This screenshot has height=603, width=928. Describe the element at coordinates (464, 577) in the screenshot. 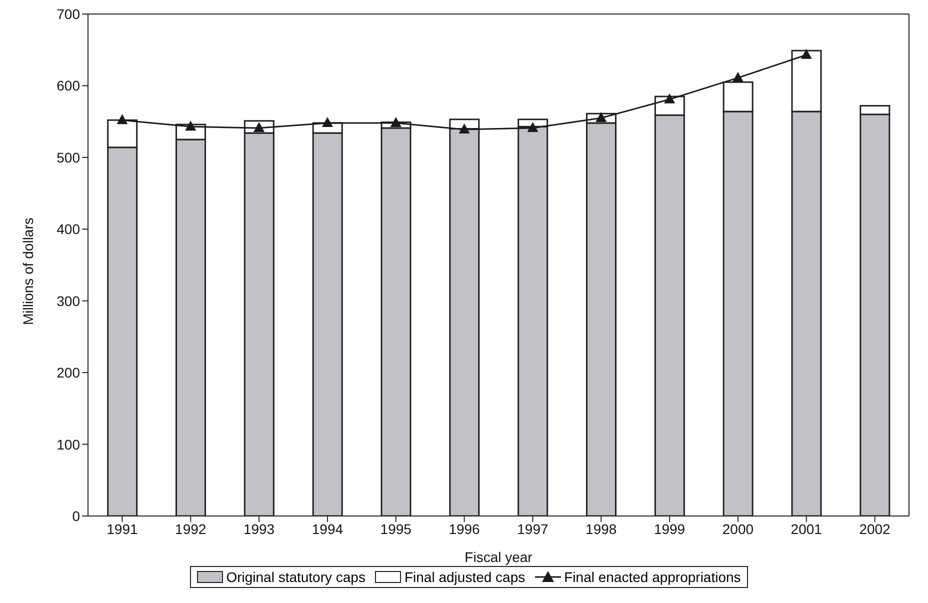

I see `legend-label: Final adjusted caps` at that location.